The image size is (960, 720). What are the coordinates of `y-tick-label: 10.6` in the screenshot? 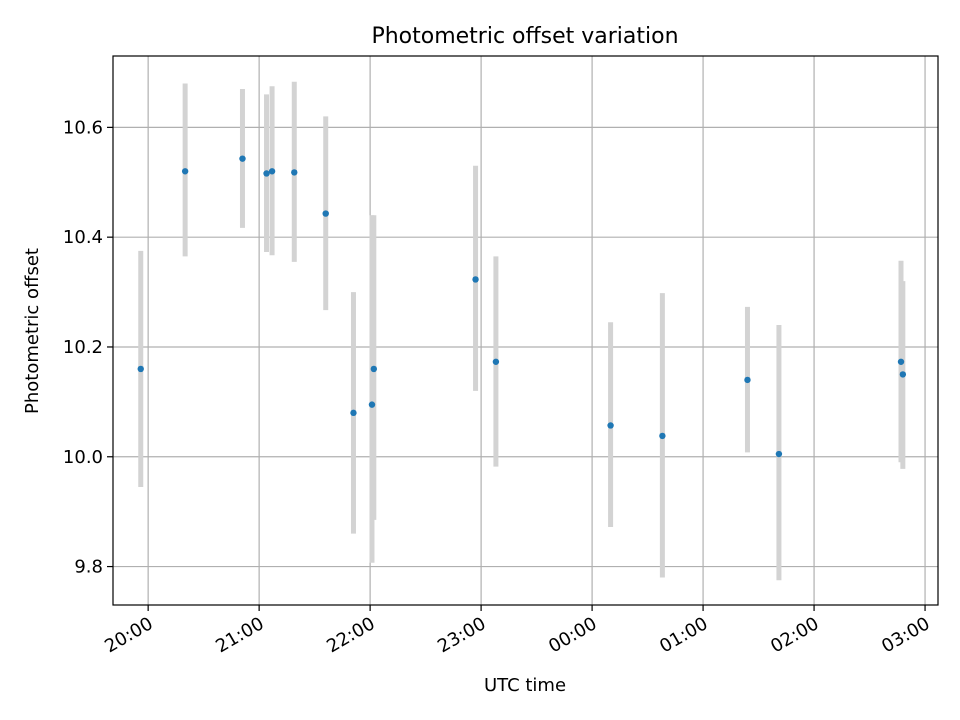 It's located at (83, 127).